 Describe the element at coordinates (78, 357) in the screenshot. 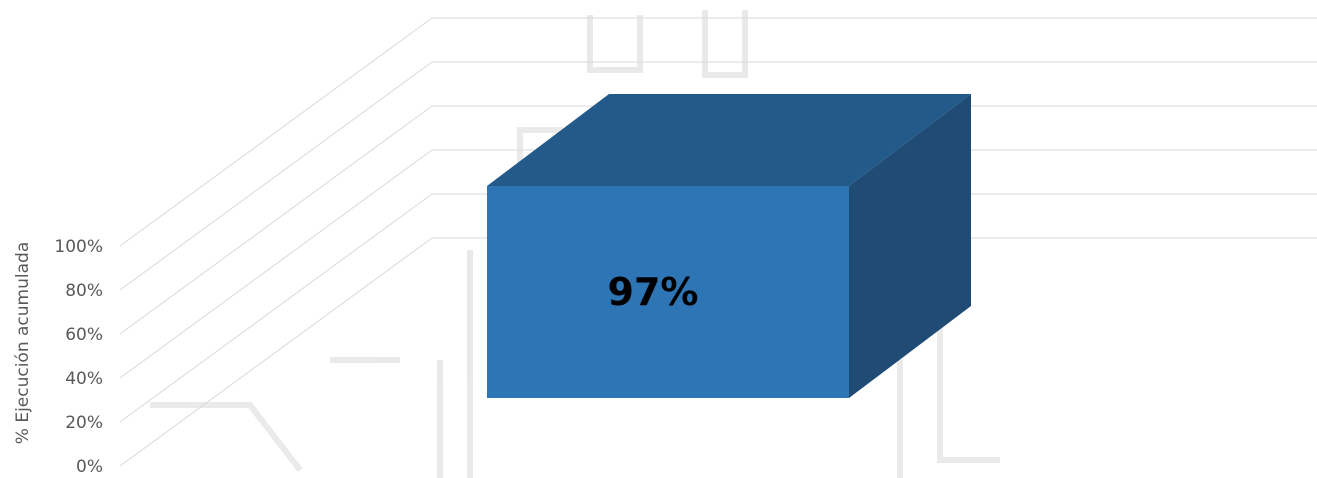

I see `y-tick-labels: 0% 20% 40% 60% 80% 100%` at that location.